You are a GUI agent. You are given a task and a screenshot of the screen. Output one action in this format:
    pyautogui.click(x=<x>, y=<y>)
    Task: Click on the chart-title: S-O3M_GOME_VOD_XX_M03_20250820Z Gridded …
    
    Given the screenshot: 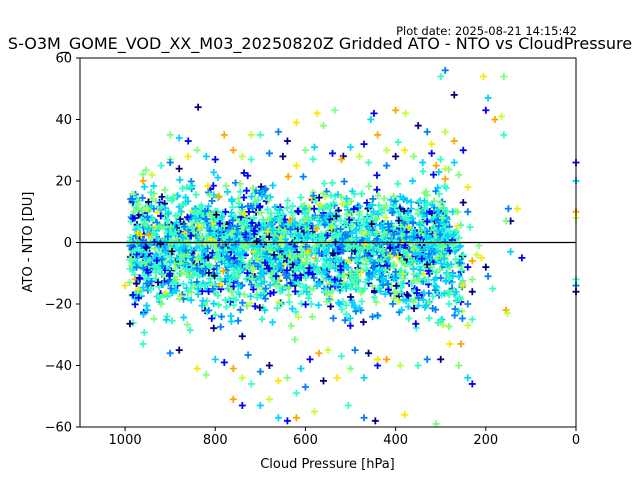 What is the action you would take?
    pyautogui.click(x=320, y=44)
    